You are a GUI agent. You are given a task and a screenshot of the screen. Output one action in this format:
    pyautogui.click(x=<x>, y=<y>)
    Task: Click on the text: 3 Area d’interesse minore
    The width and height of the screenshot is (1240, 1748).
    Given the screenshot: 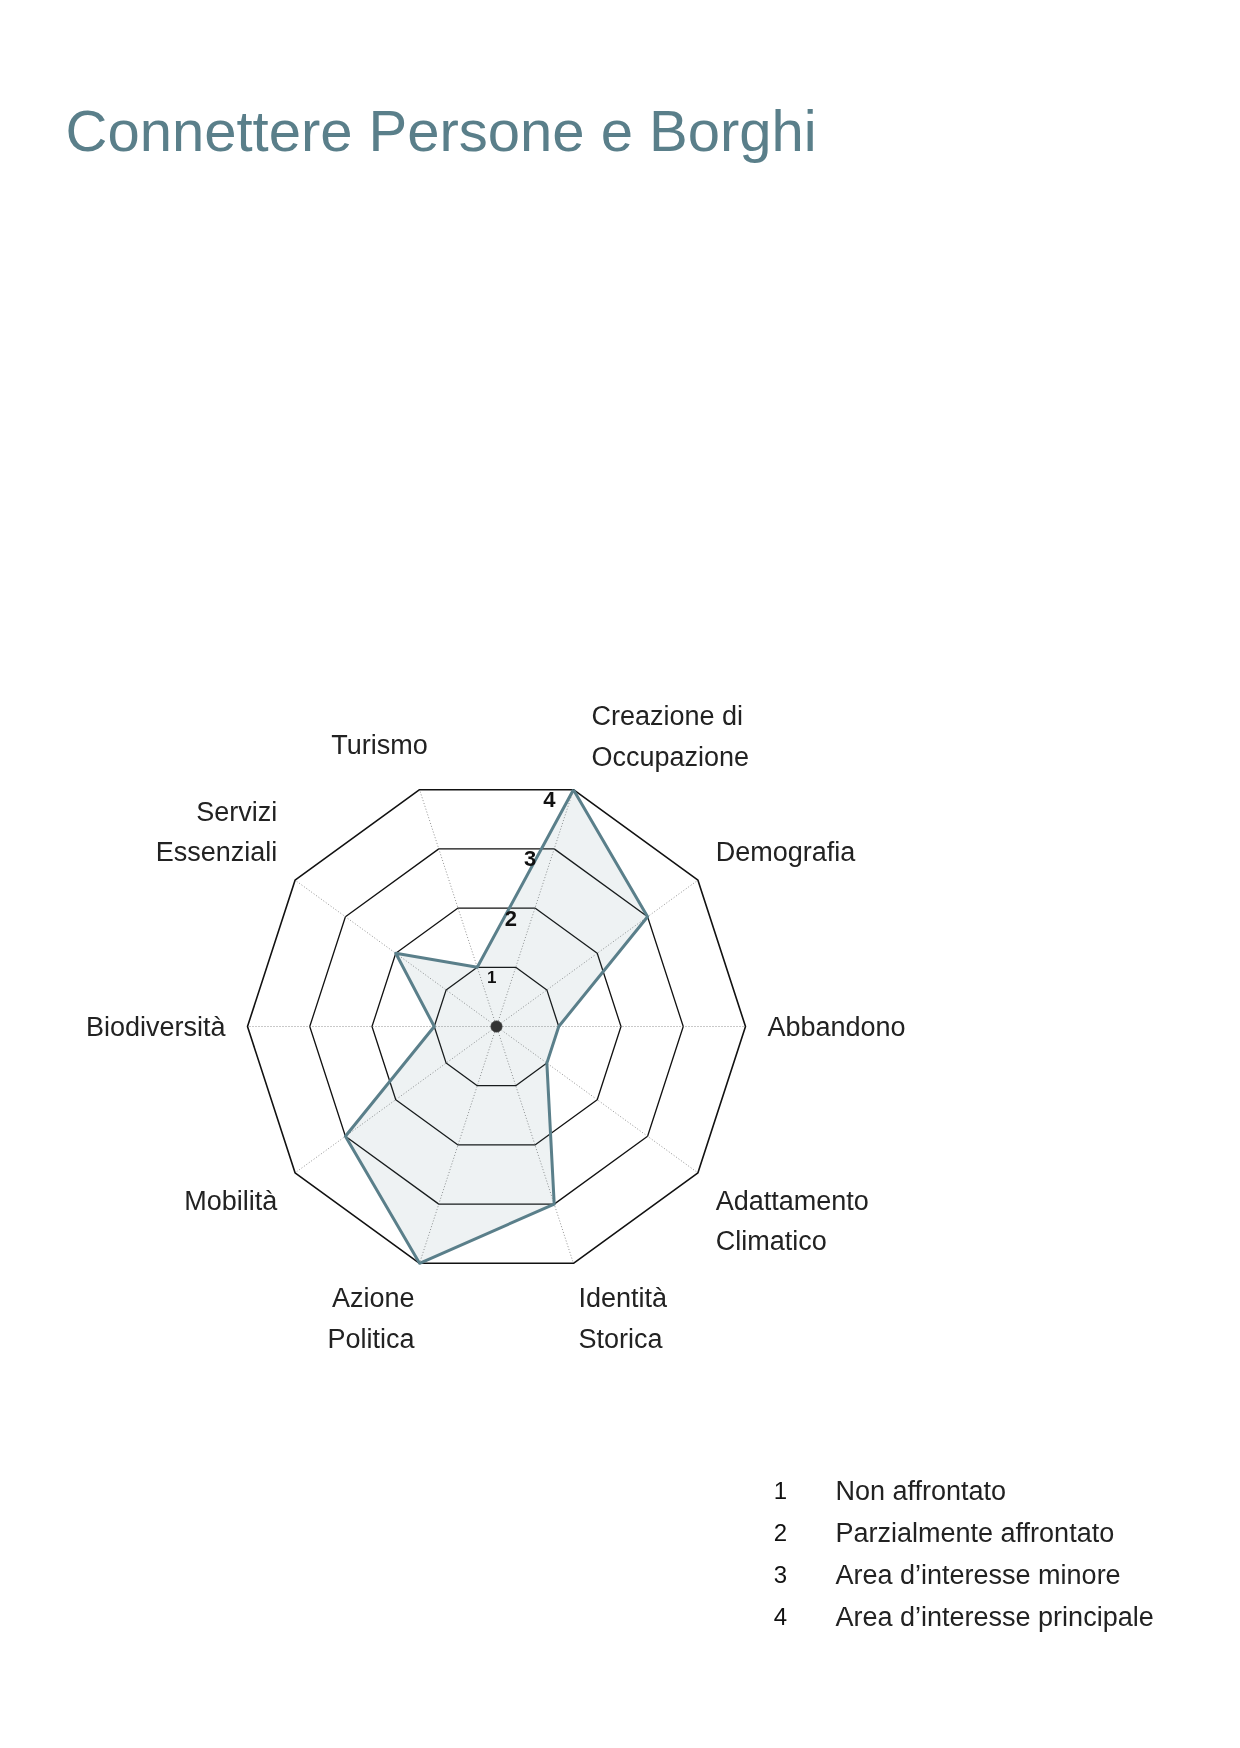 What is the action you would take?
    pyautogui.click(x=947, y=1574)
    